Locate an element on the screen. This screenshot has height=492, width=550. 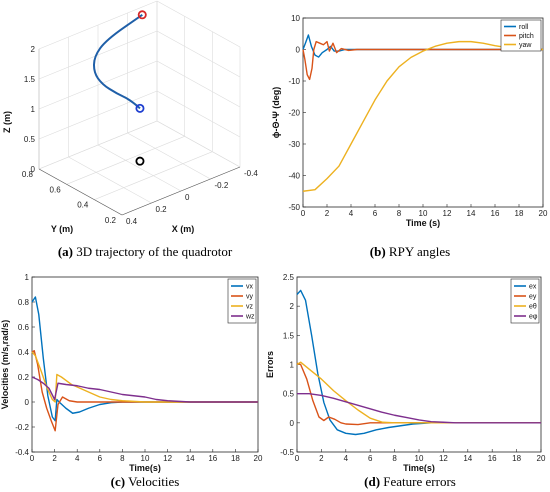
series-line-ex is located at coordinates (418, 362).